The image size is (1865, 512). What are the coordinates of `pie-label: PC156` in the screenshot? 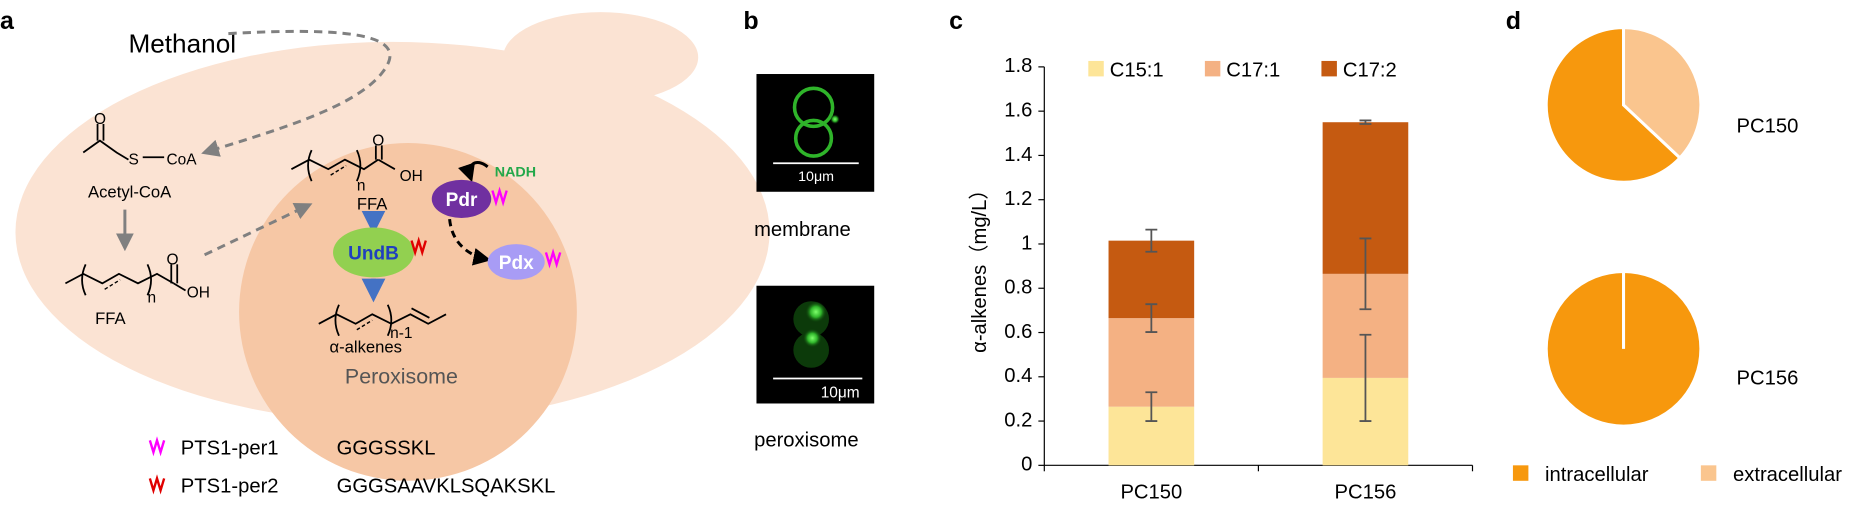 It's located at (1768, 378).